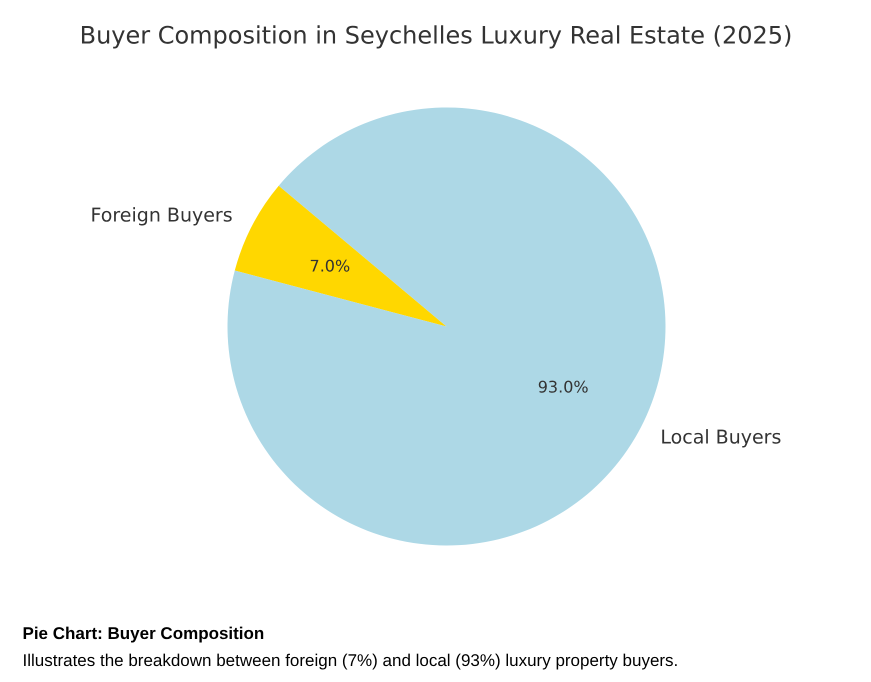 Image resolution: width=871 pixels, height=682 pixels. Describe the element at coordinates (350, 660) in the screenshot. I see `text: Illustrates the breakdown between foreign (7%) and local (93%) luxury property buyers.` at that location.